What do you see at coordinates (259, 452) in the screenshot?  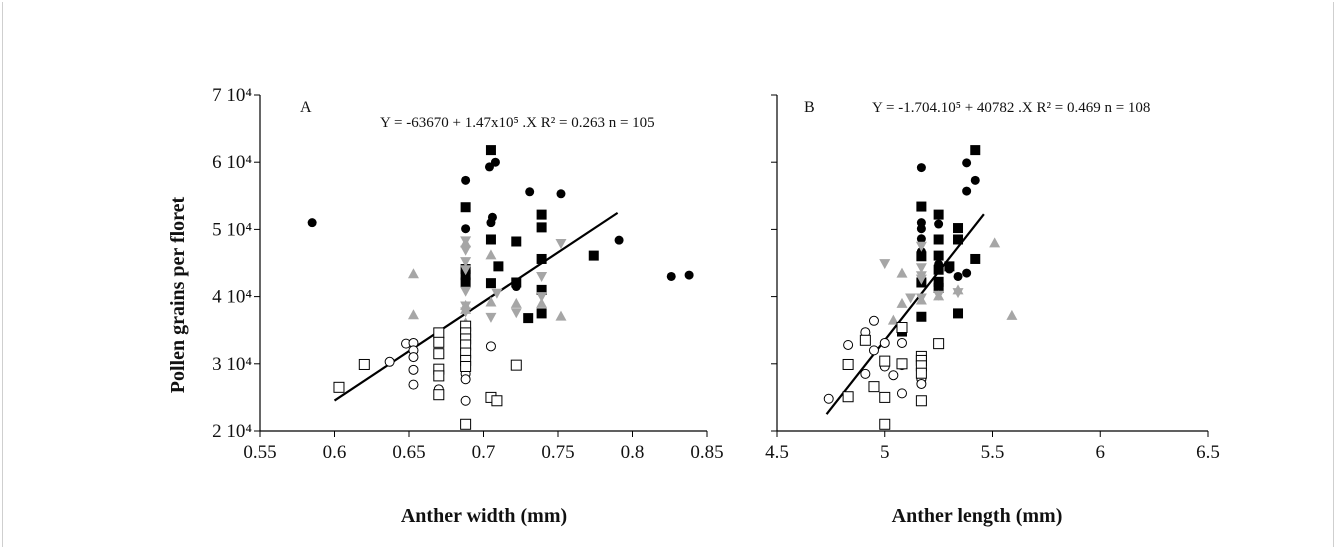 I see `panel-a-x-tick-label: 0.55` at bounding box center [259, 452].